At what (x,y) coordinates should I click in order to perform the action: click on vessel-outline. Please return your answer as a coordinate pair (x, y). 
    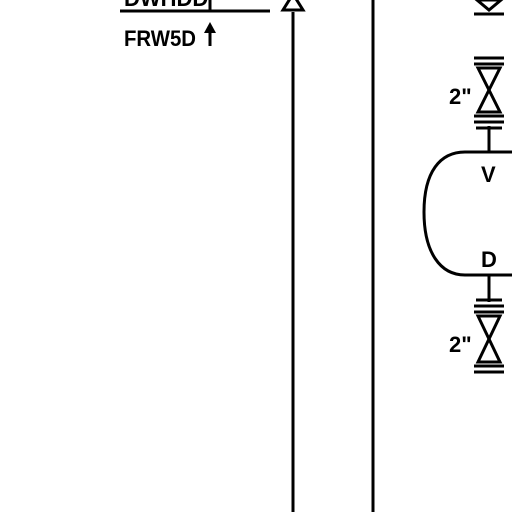
    Looking at the image, I should click on (467, 213).